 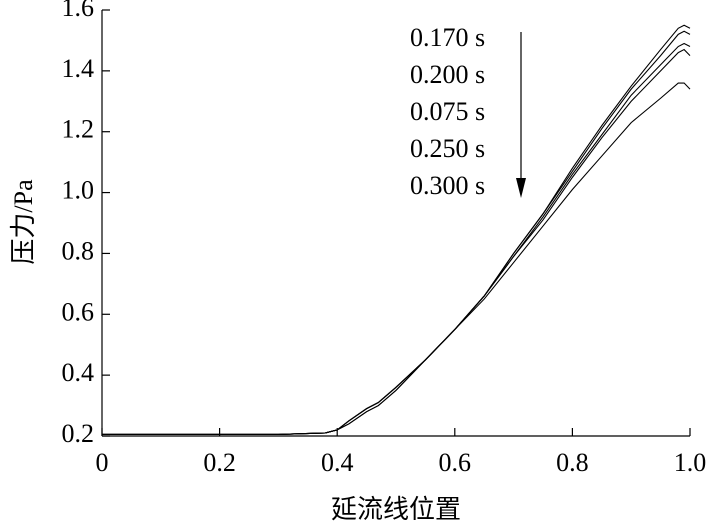 What do you see at coordinates (521, 188) in the screenshot?
I see `legend-arrowhead` at bounding box center [521, 188].